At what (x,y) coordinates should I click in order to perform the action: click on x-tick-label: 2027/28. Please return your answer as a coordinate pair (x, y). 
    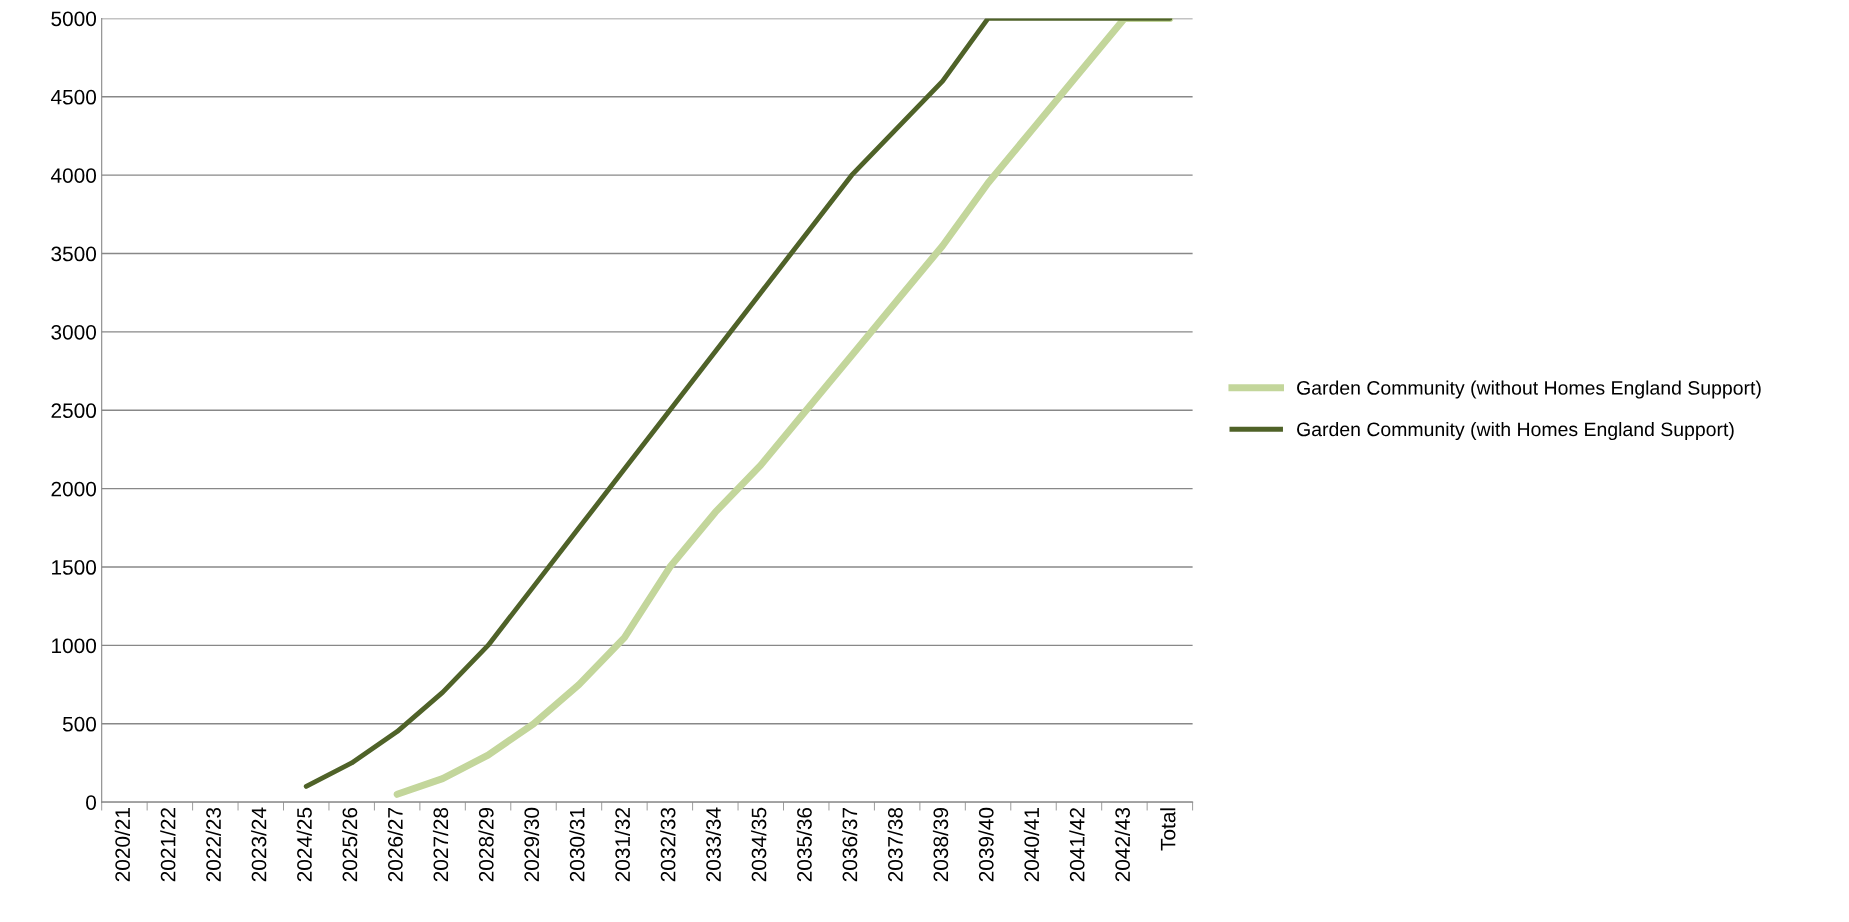
    Looking at the image, I should click on (440, 844).